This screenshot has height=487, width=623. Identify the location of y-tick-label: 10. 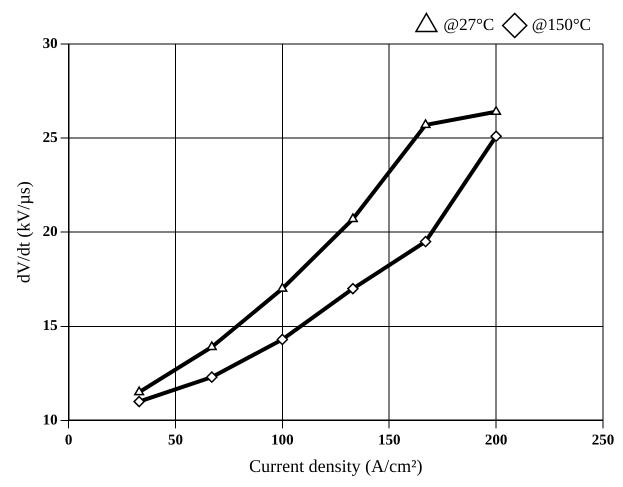
(50, 420).